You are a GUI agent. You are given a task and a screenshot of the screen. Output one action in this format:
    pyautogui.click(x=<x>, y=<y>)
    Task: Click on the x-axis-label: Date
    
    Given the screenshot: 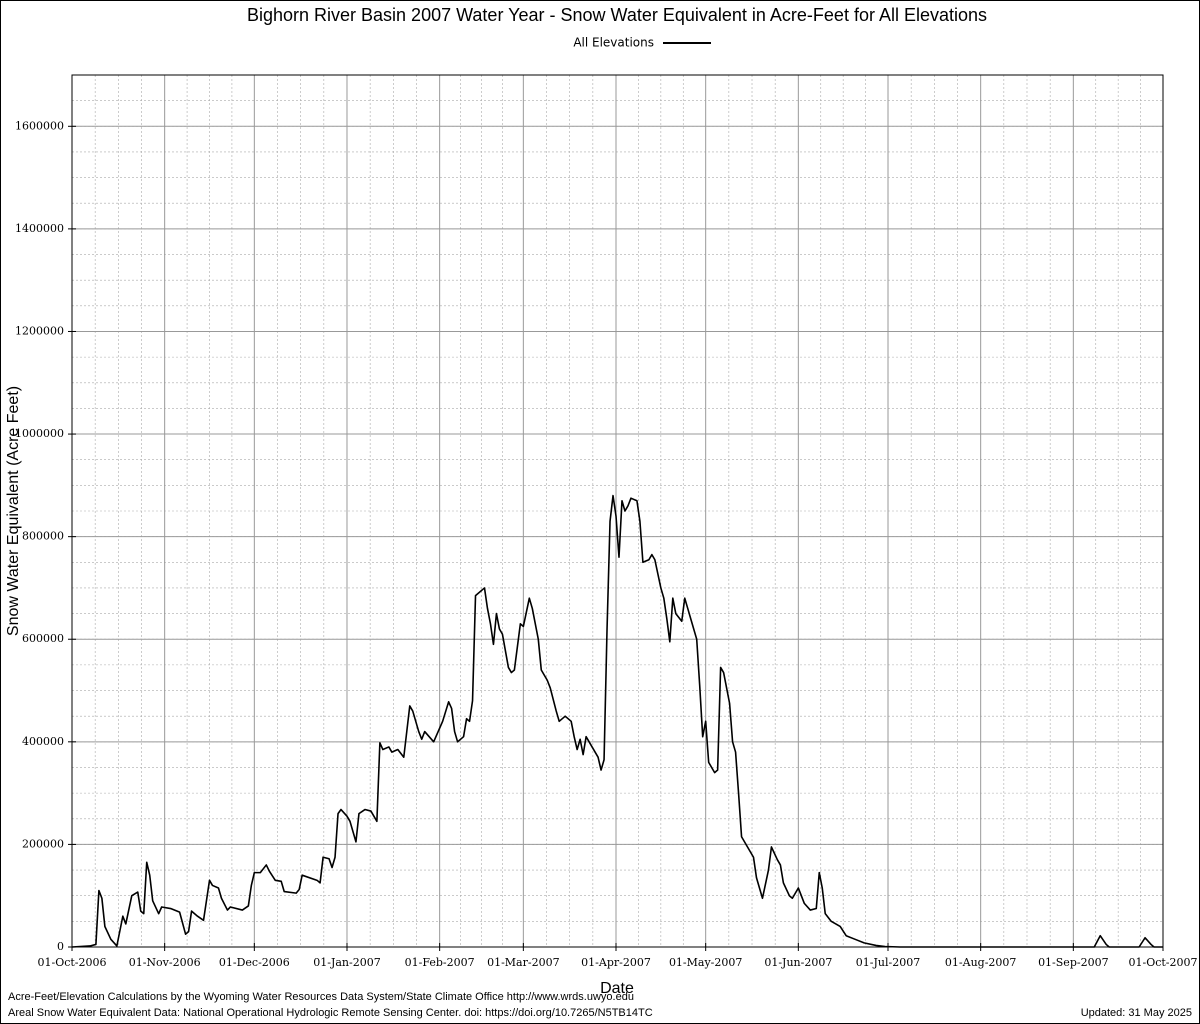 What is the action you would take?
    pyautogui.click(x=617, y=988)
    